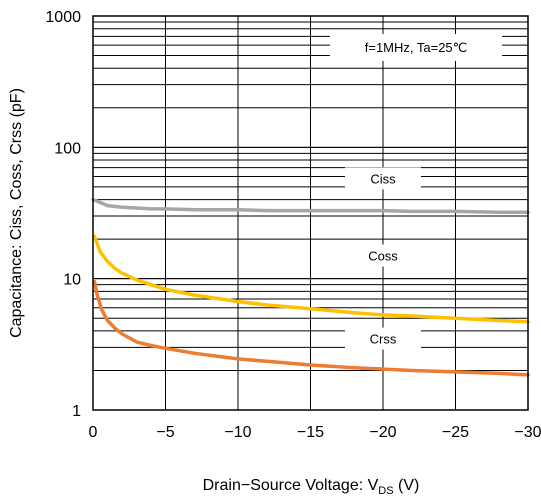 The width and height of the screenshot is (541, 503). I want to click on x-tick-label: −20, so click(382, 432).